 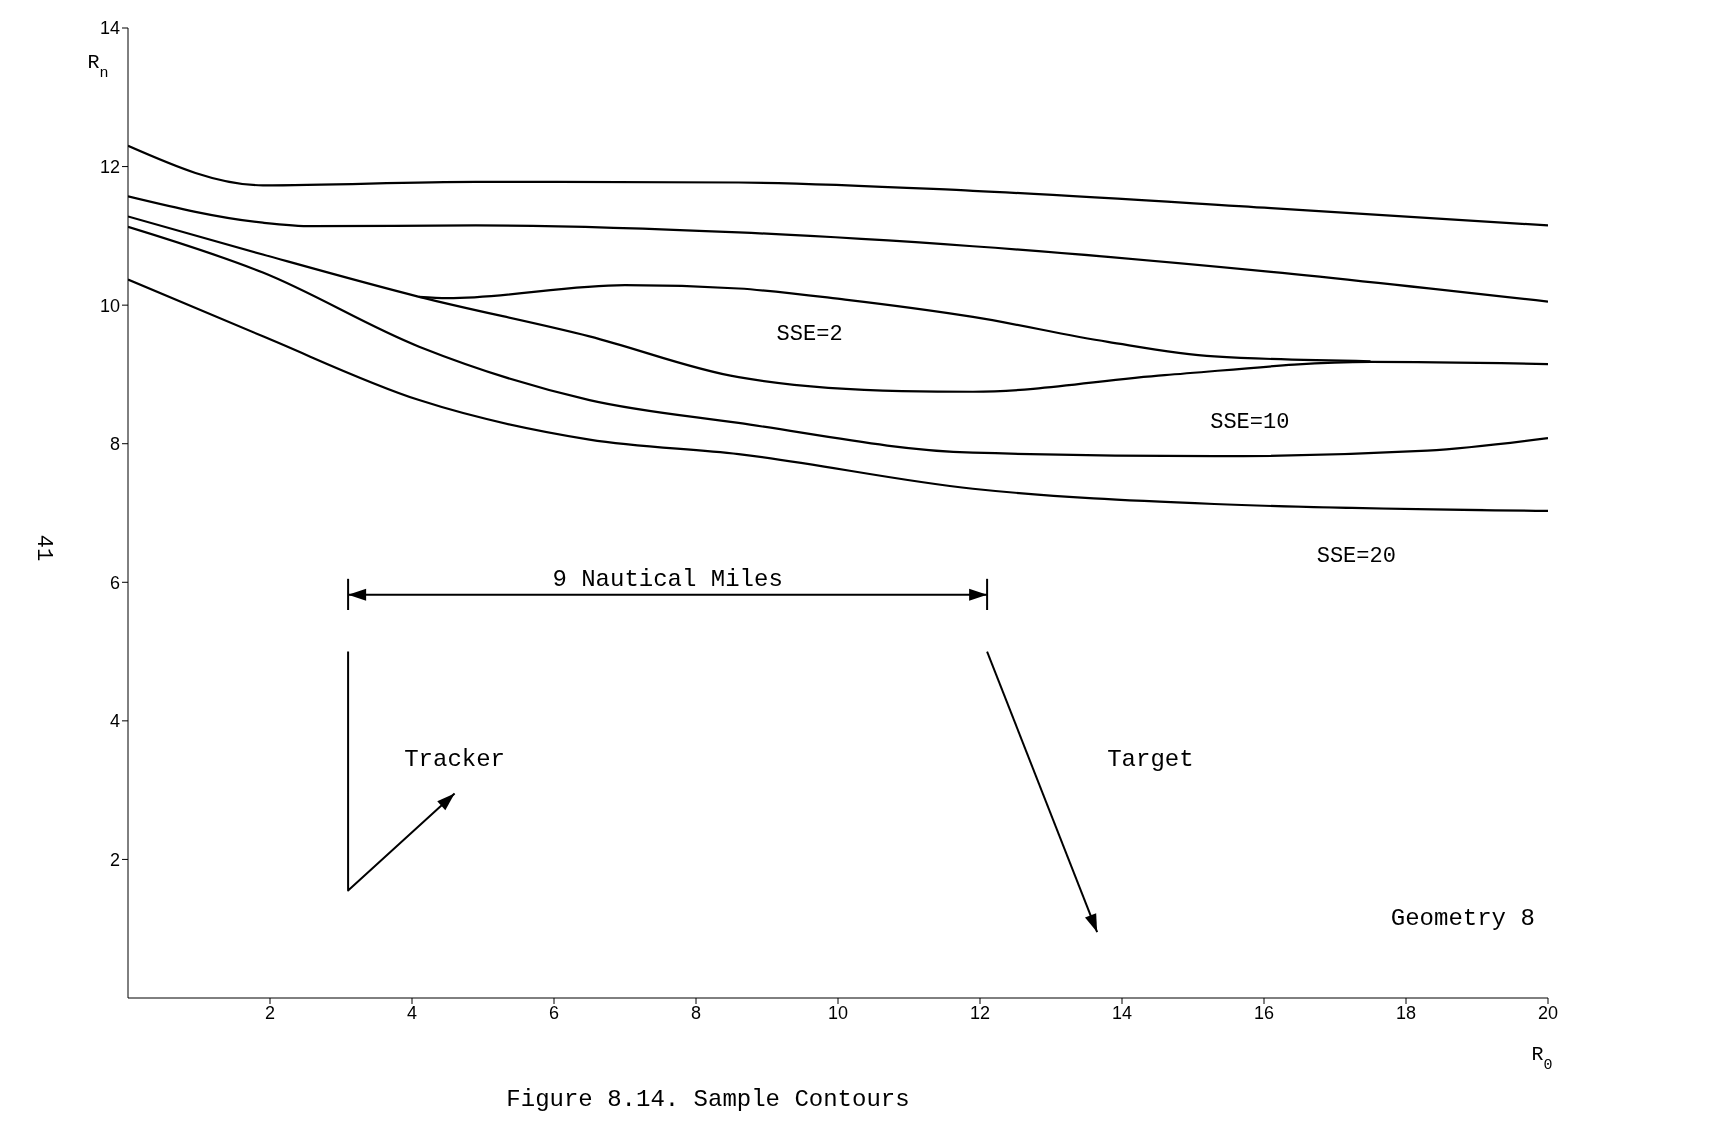 What do you see at coordinates (1356, 556) in the screenshot?
I see `annotation: SSE=20` at bounding box center [1356, 556].